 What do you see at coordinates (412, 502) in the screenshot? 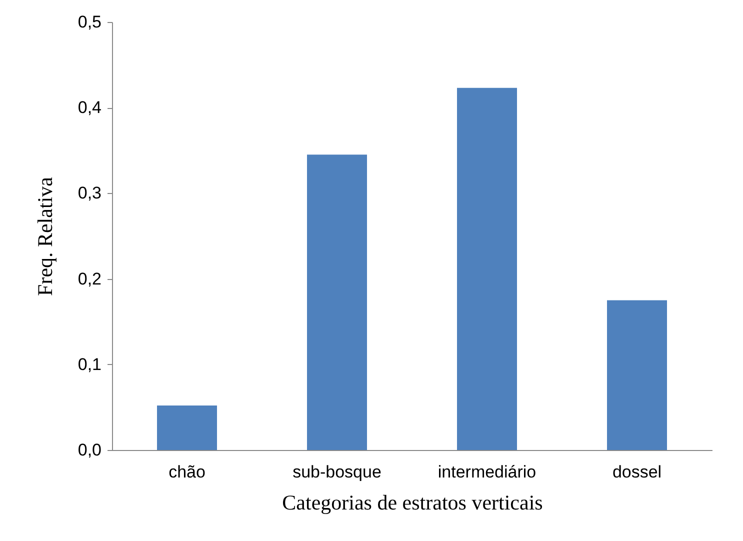
I see `x-axis-title: Categorias de estratos verticais` at bounding box center [412, 502].